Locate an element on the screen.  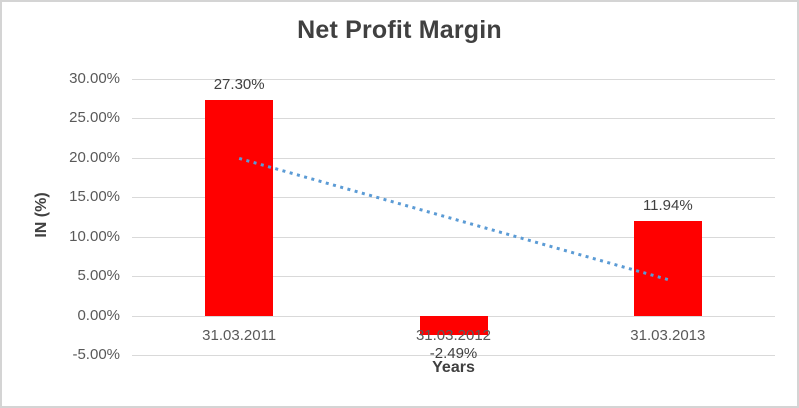
y-tick-label: 0.00% is located at coordinates (98, 315).